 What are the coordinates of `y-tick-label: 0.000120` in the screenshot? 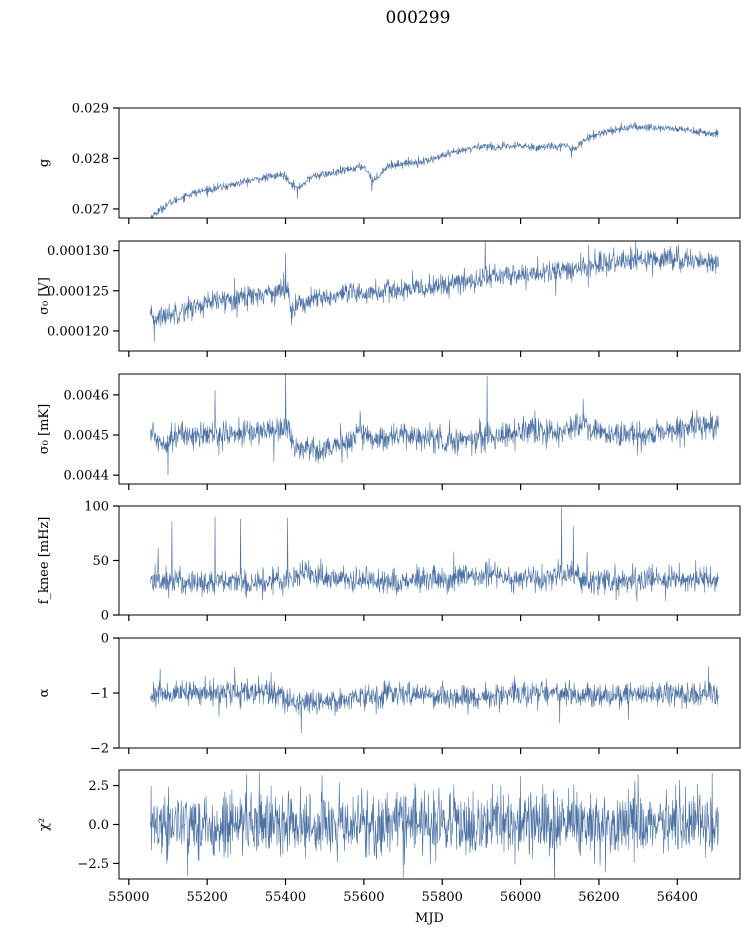 It's located at (78, 331).